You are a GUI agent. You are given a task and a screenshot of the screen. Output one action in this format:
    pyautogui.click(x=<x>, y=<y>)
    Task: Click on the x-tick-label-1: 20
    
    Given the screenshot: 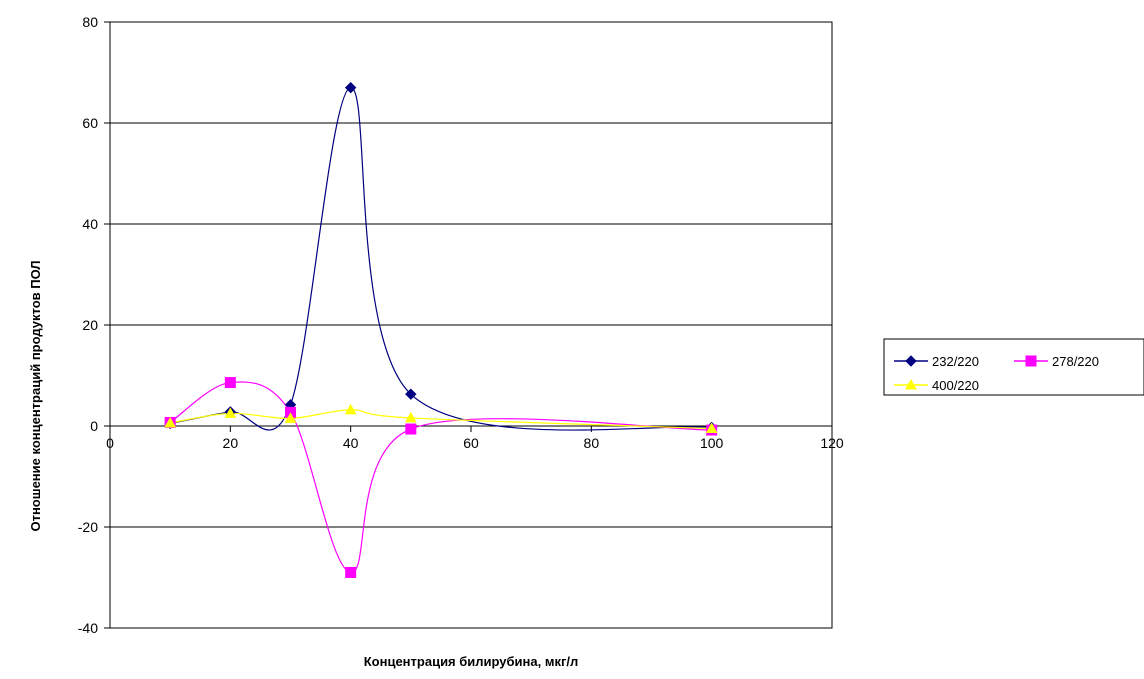 What is the action you would take?
    pyautogui.click(x=231, y=443)
    